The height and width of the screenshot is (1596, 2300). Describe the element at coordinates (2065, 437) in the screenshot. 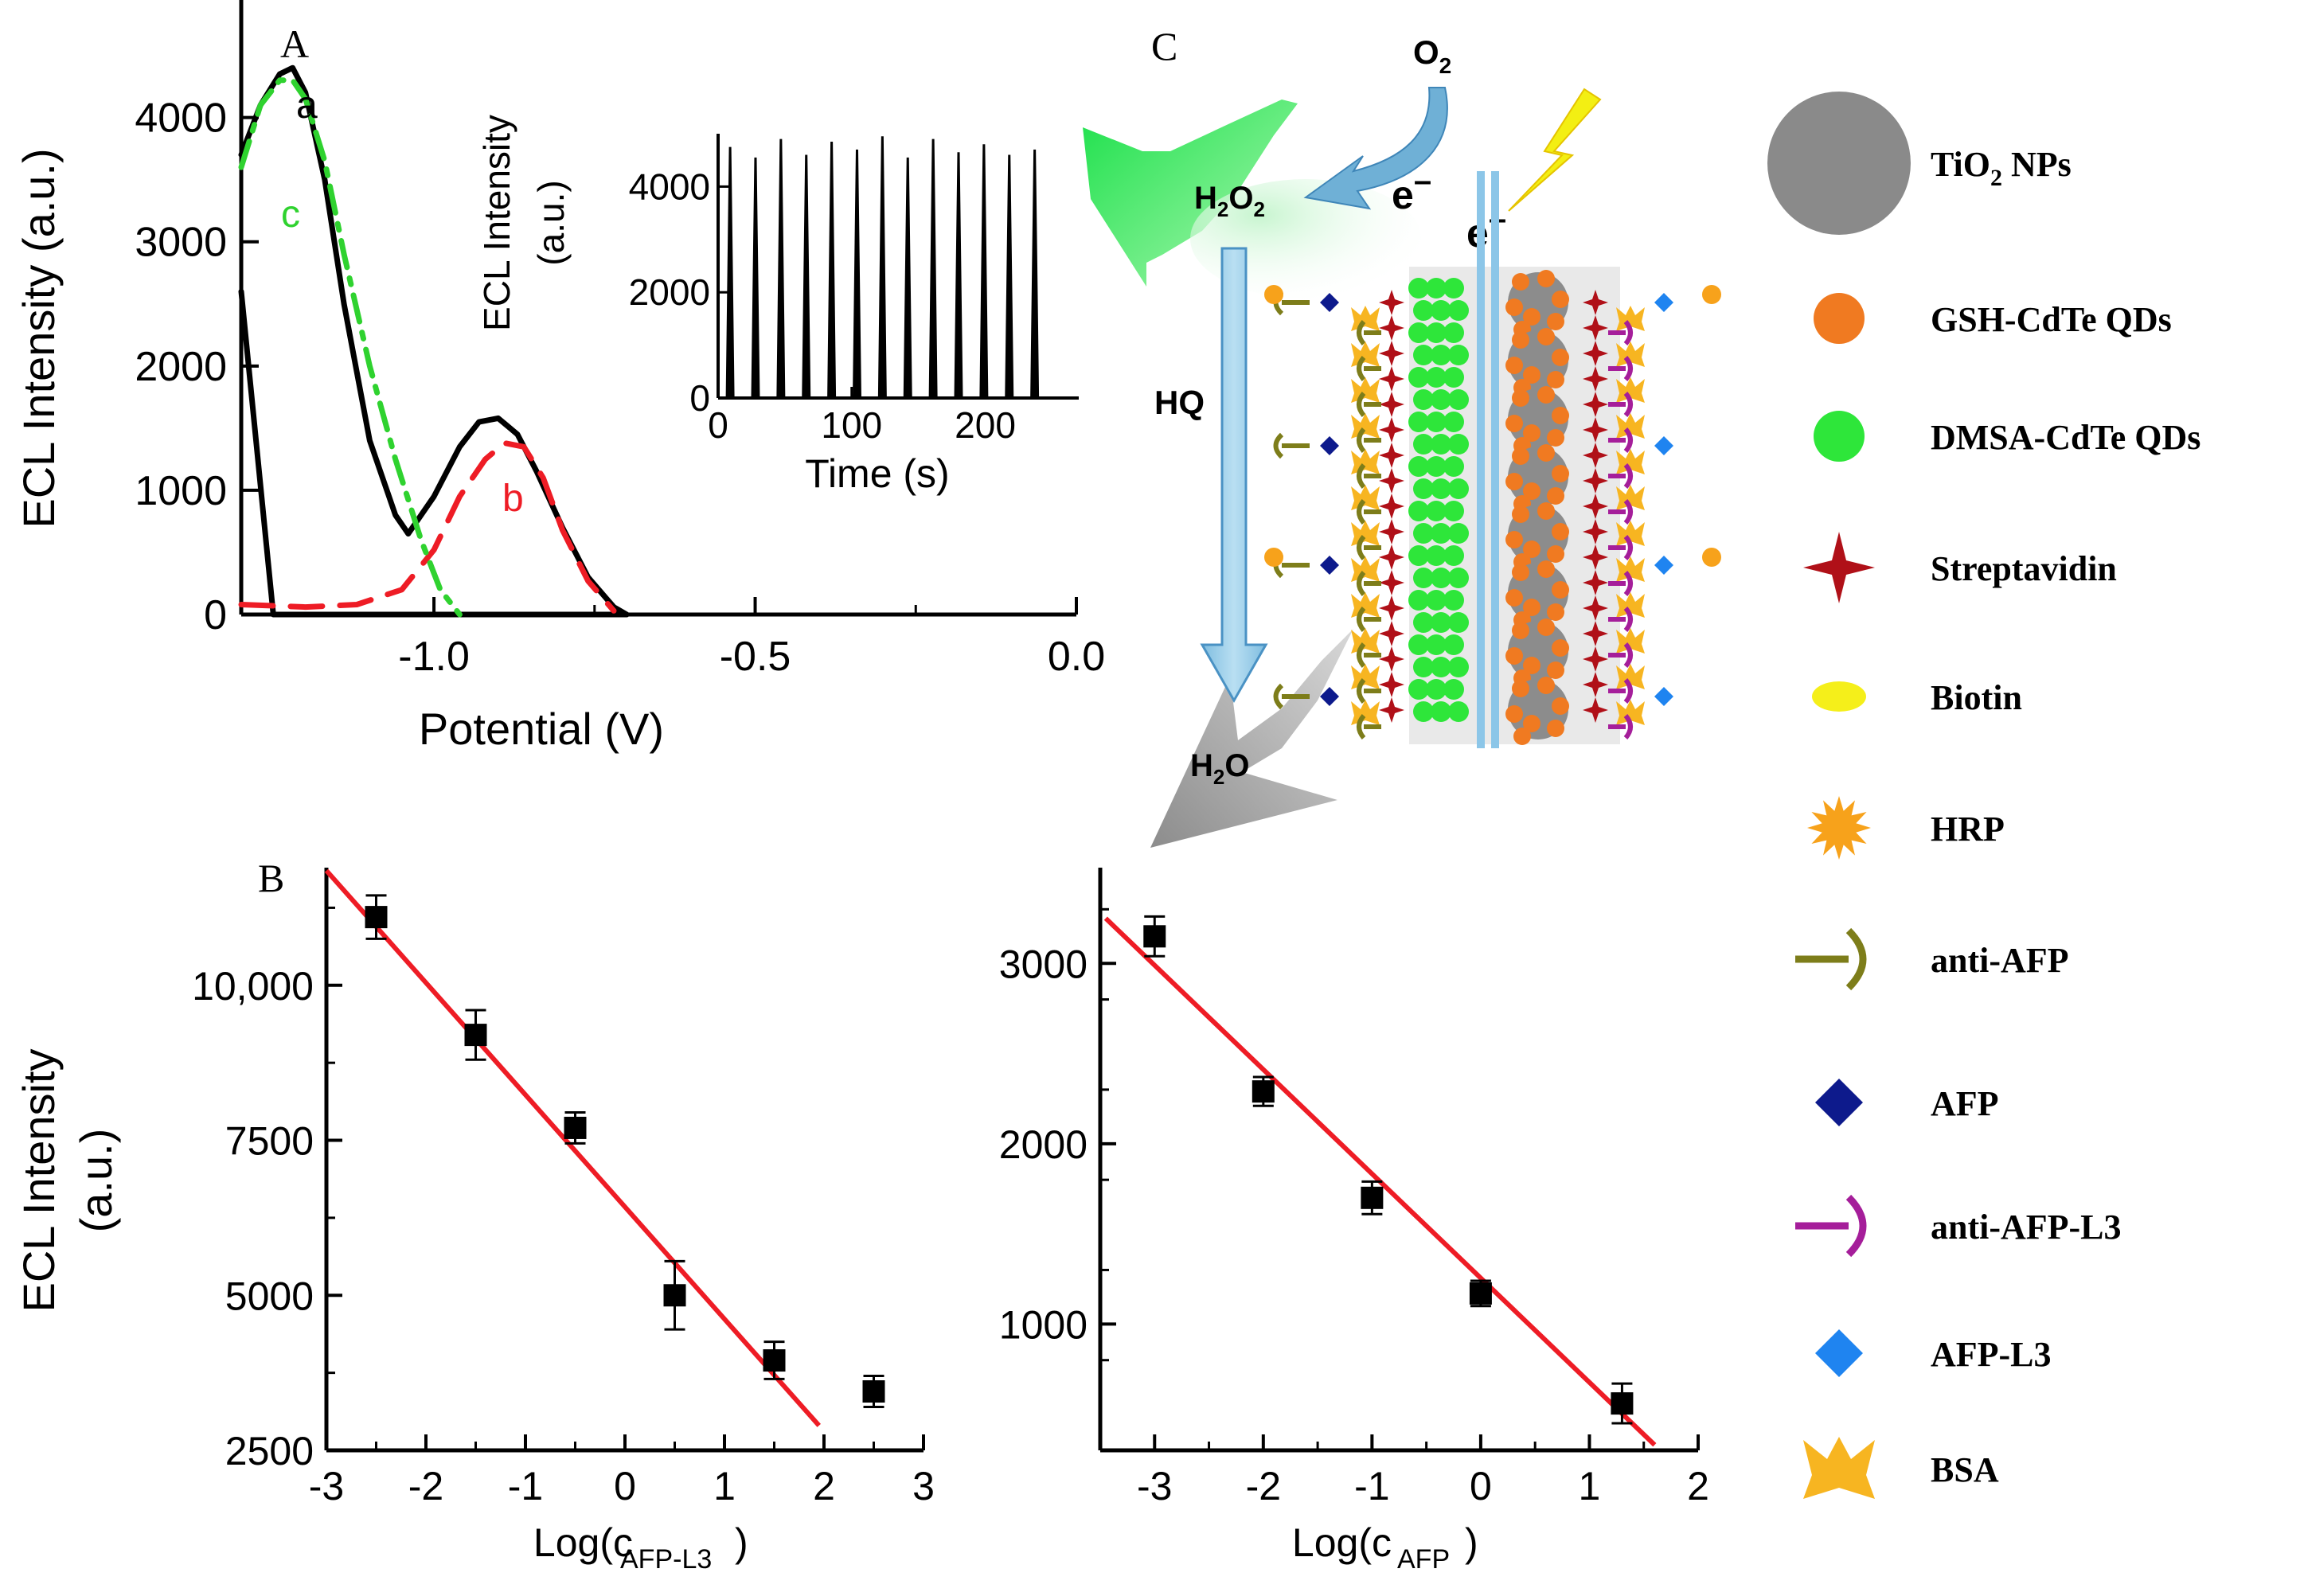

I see `legend-label: DMSA-CdTe QDs` at that location.